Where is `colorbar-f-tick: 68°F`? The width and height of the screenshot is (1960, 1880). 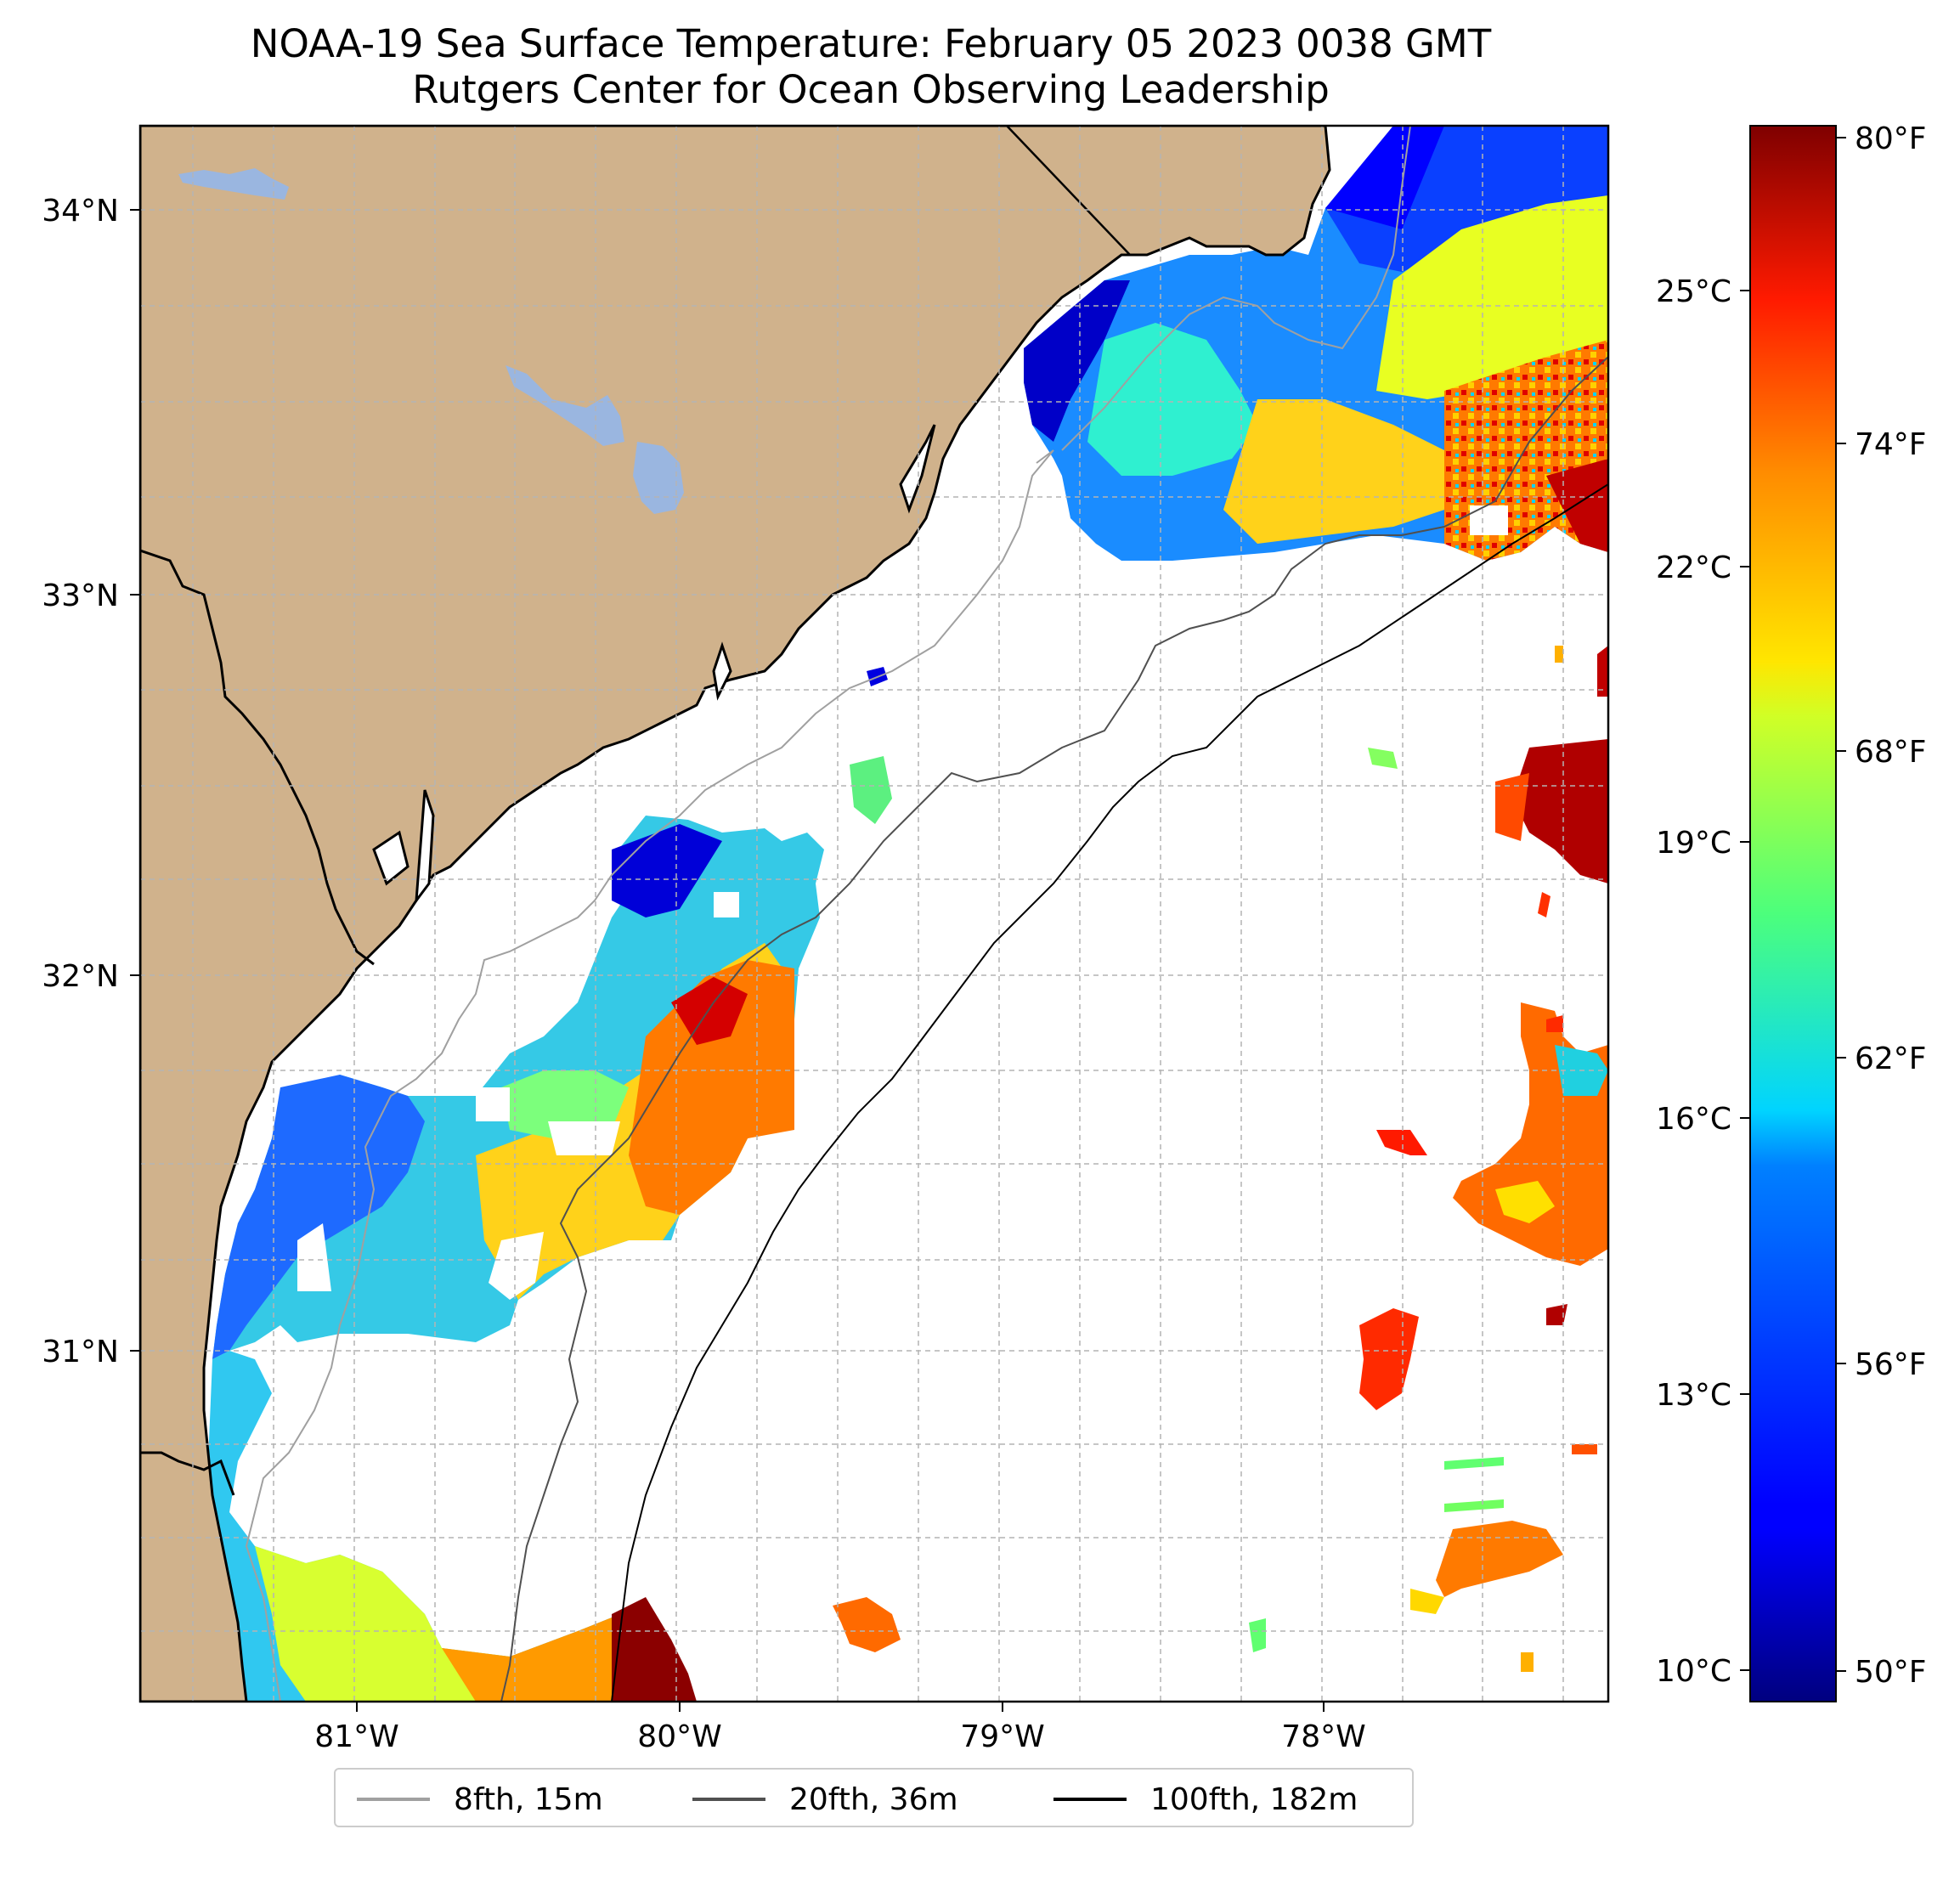
colorbar-f-tick: 68°F is located at coordinates (1891, 753).